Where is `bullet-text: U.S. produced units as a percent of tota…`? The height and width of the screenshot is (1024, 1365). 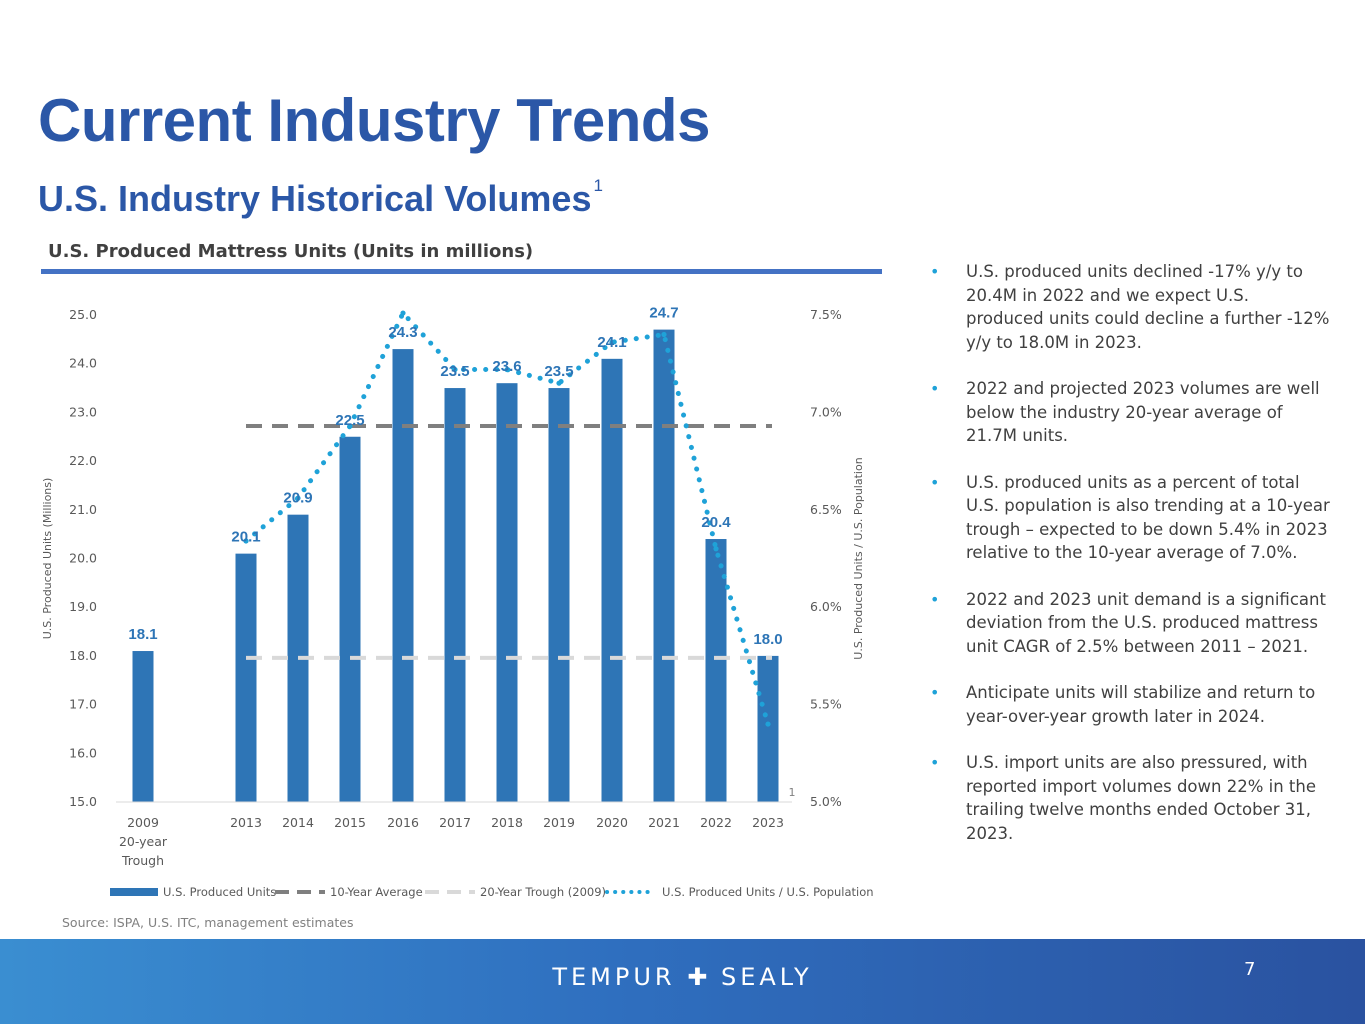 bullet-text: U.S. produced units as a percent of tota… is located at coordinates (1148, 517).